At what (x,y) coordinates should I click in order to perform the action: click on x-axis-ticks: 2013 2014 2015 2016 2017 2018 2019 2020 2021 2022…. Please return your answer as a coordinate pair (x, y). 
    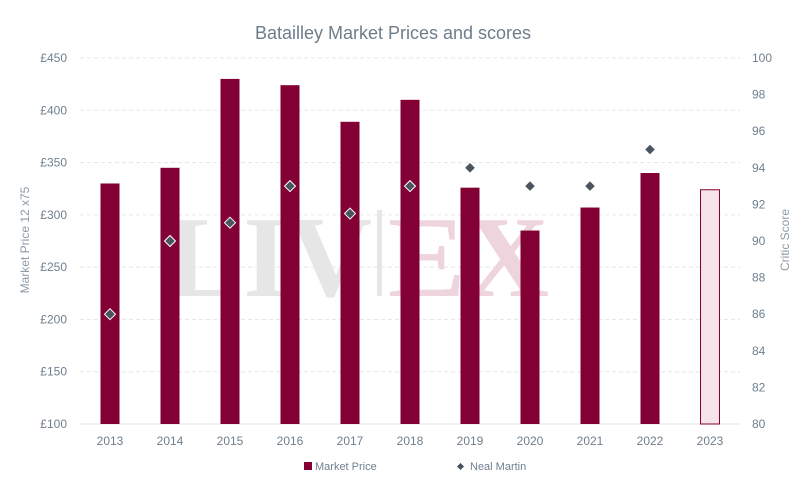
    Looking at the image, I should click on (410, 441).